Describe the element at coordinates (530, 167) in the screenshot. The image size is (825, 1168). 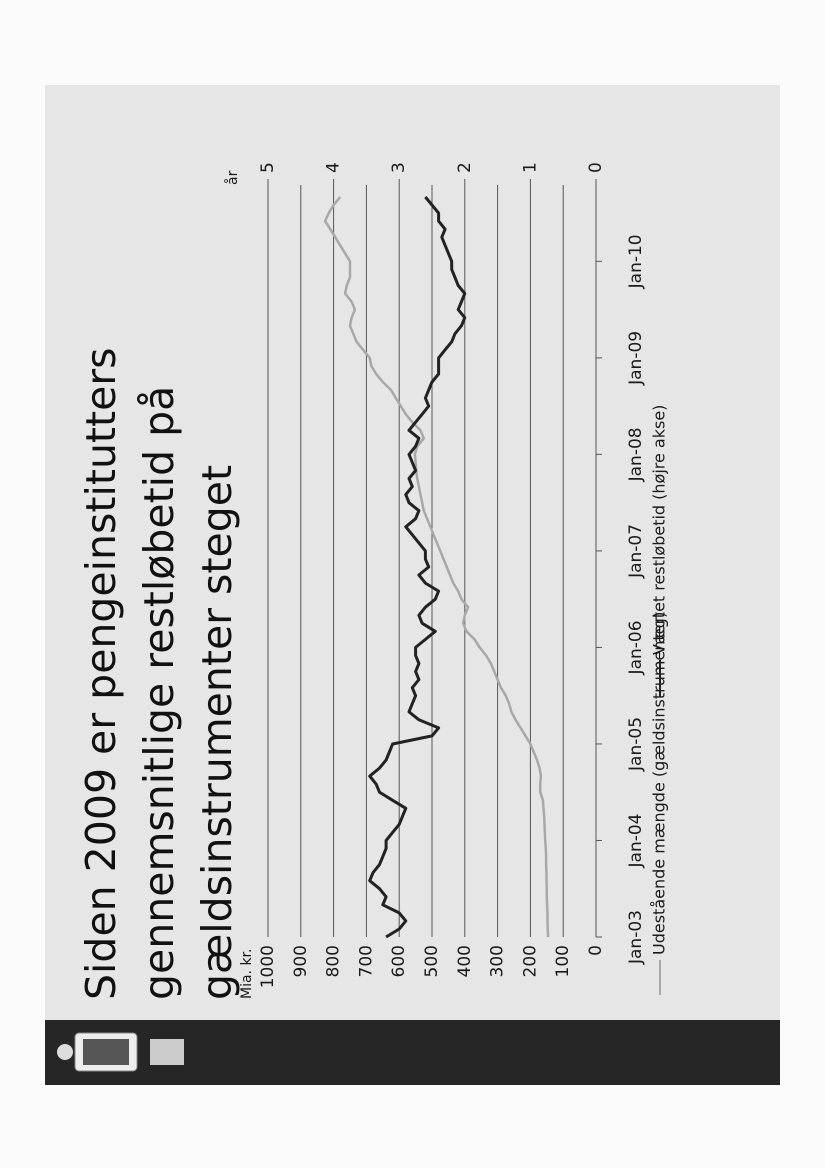
I see `y2-tick-label: 1` at that location.